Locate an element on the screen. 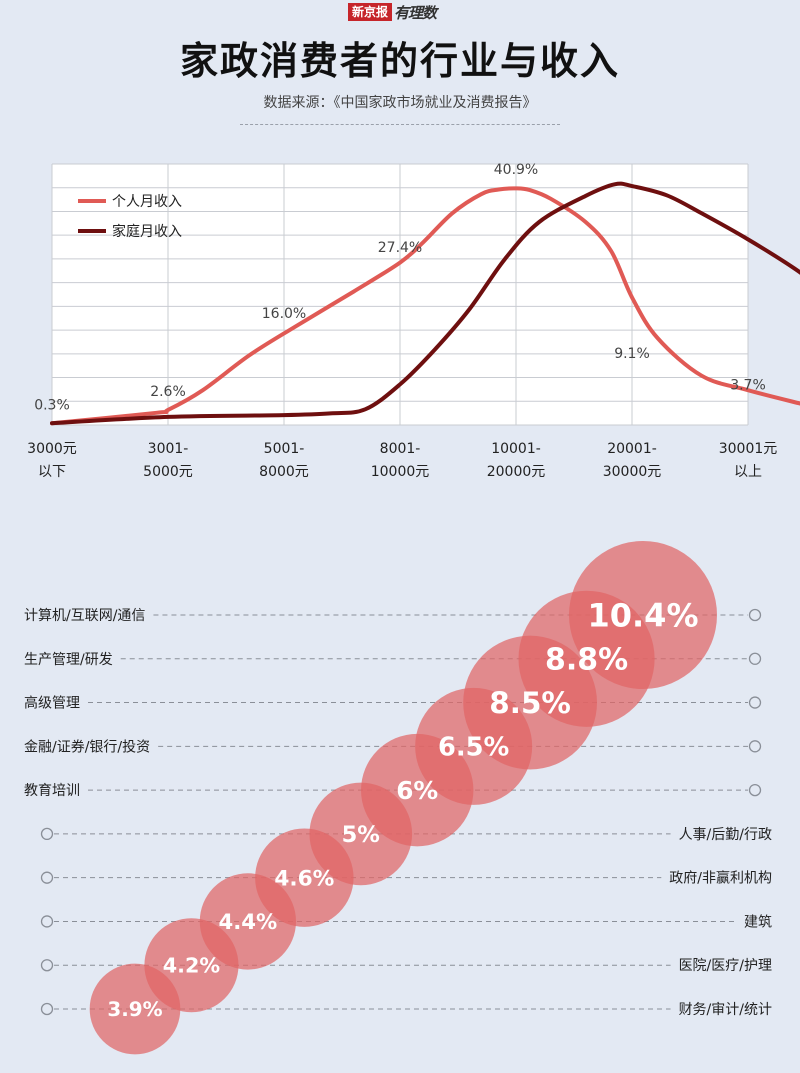 The height and width of the screenshot is (1073, 800). bubble-value-label: 5% is located at coordinates (361, 835).